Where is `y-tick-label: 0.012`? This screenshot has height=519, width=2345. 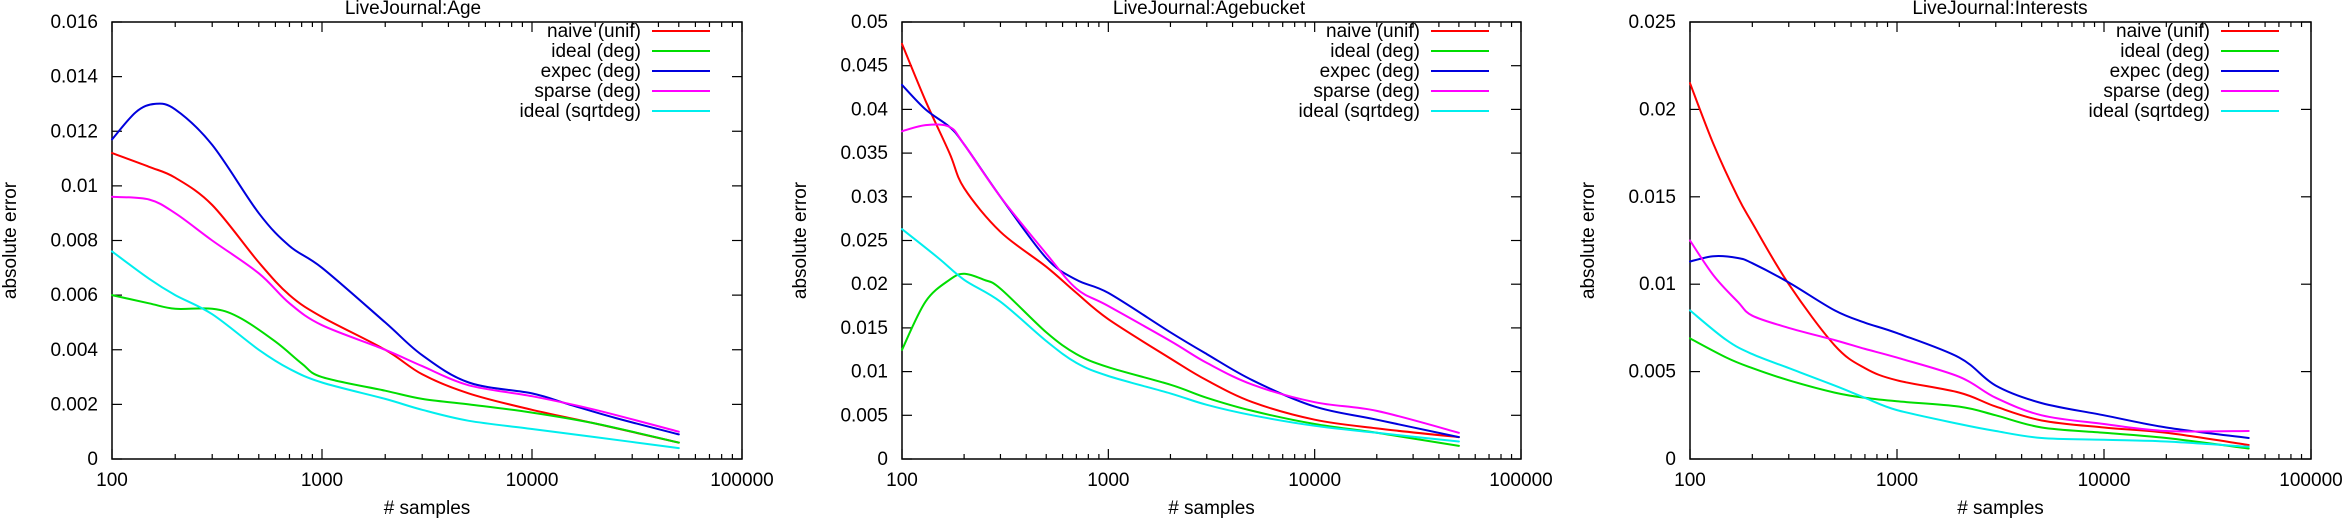
y-tick-label: 0.012 is located at coordinates (74, 131).